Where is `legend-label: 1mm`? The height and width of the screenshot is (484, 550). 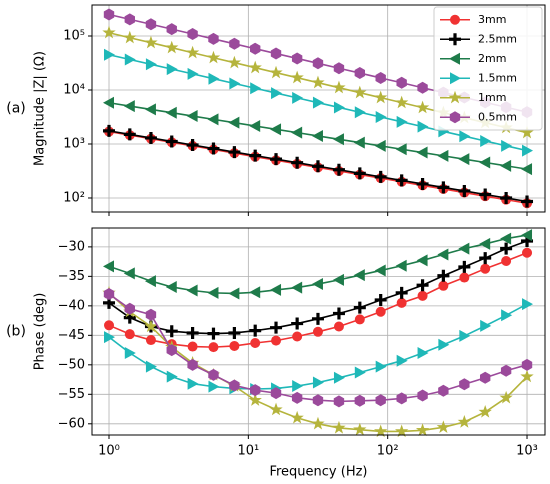
legend-label: 1mm is located at coordinates (492, 97).